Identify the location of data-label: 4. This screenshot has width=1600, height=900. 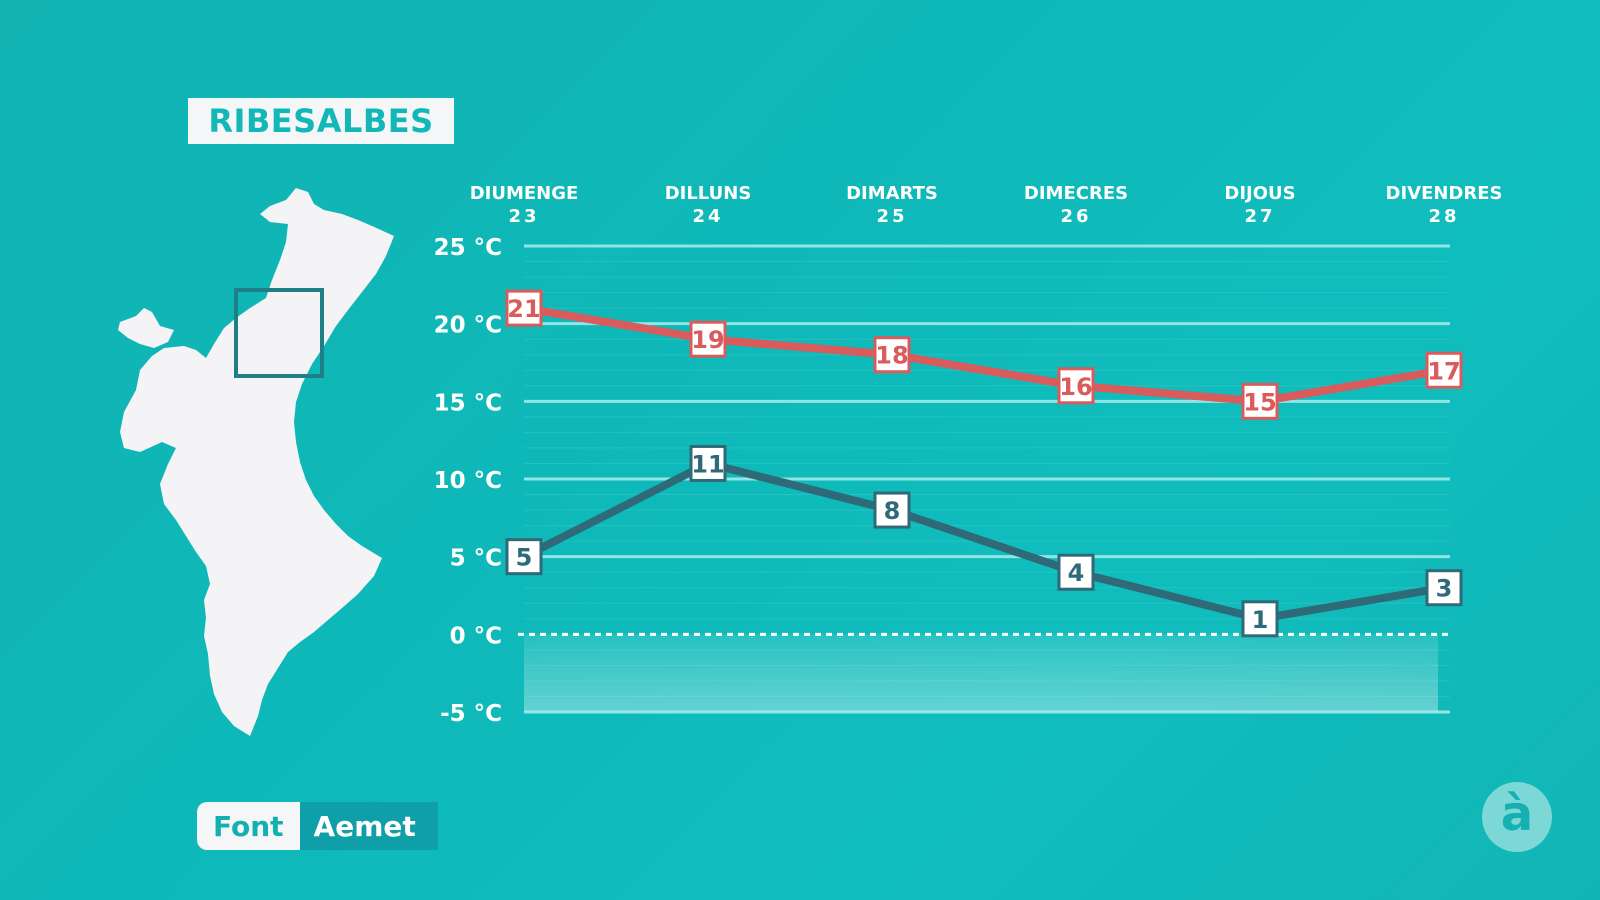
(1076, 573).